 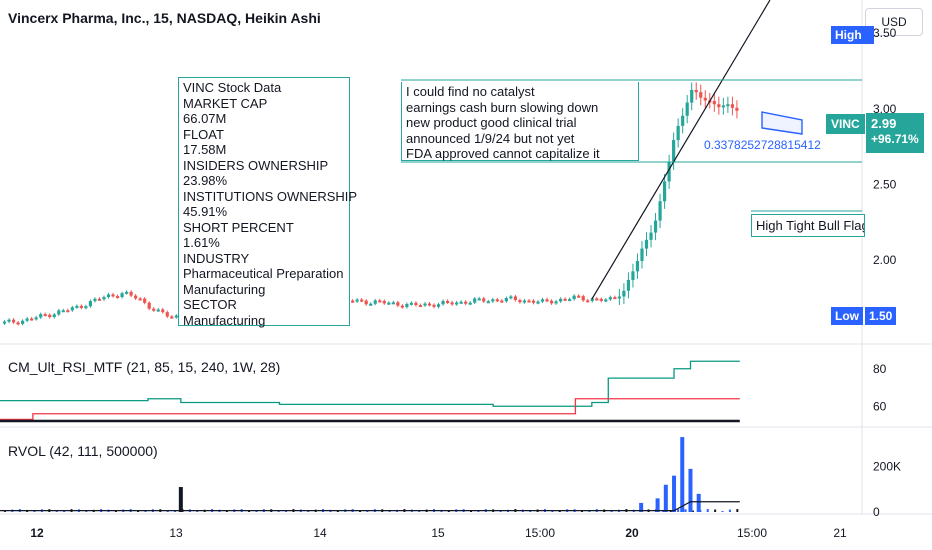 I want to click on rsi-line, so click(x=370, y=383).